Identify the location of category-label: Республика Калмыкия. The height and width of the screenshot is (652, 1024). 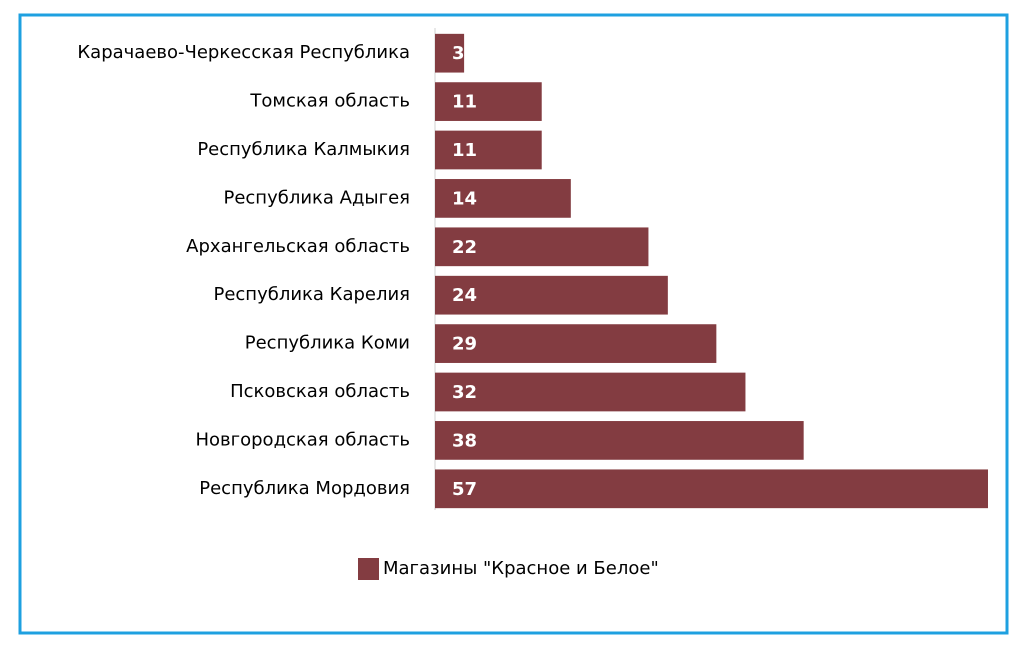
(303, 149).